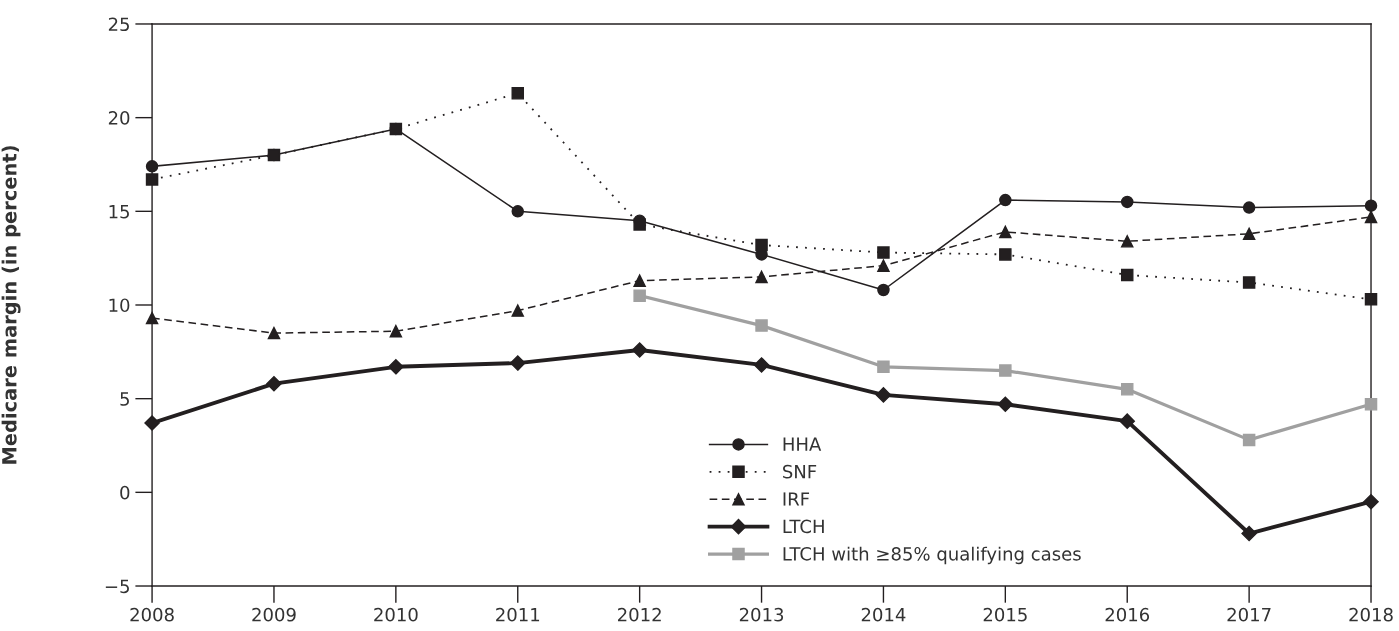 The width and height of the screenshot is (1399, 631). I want to click on x-tick-label: 2012, so click(639, 614).